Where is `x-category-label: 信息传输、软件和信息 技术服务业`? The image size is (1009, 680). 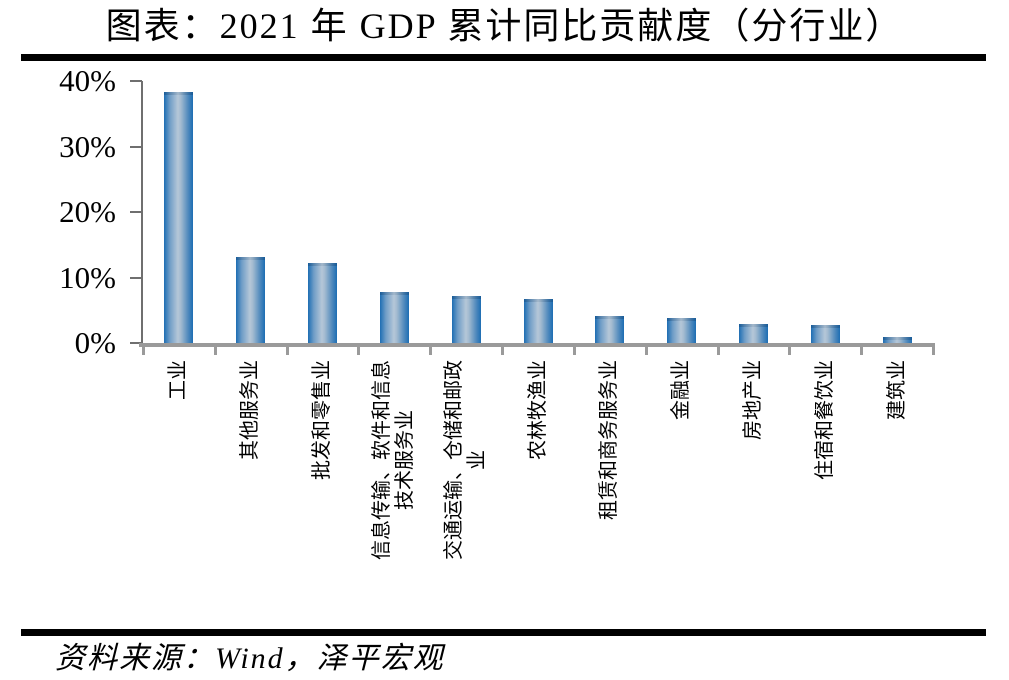
x-category-label: 信息传输、软件和信息 技术服务业 is located at coordinates (394, 485).